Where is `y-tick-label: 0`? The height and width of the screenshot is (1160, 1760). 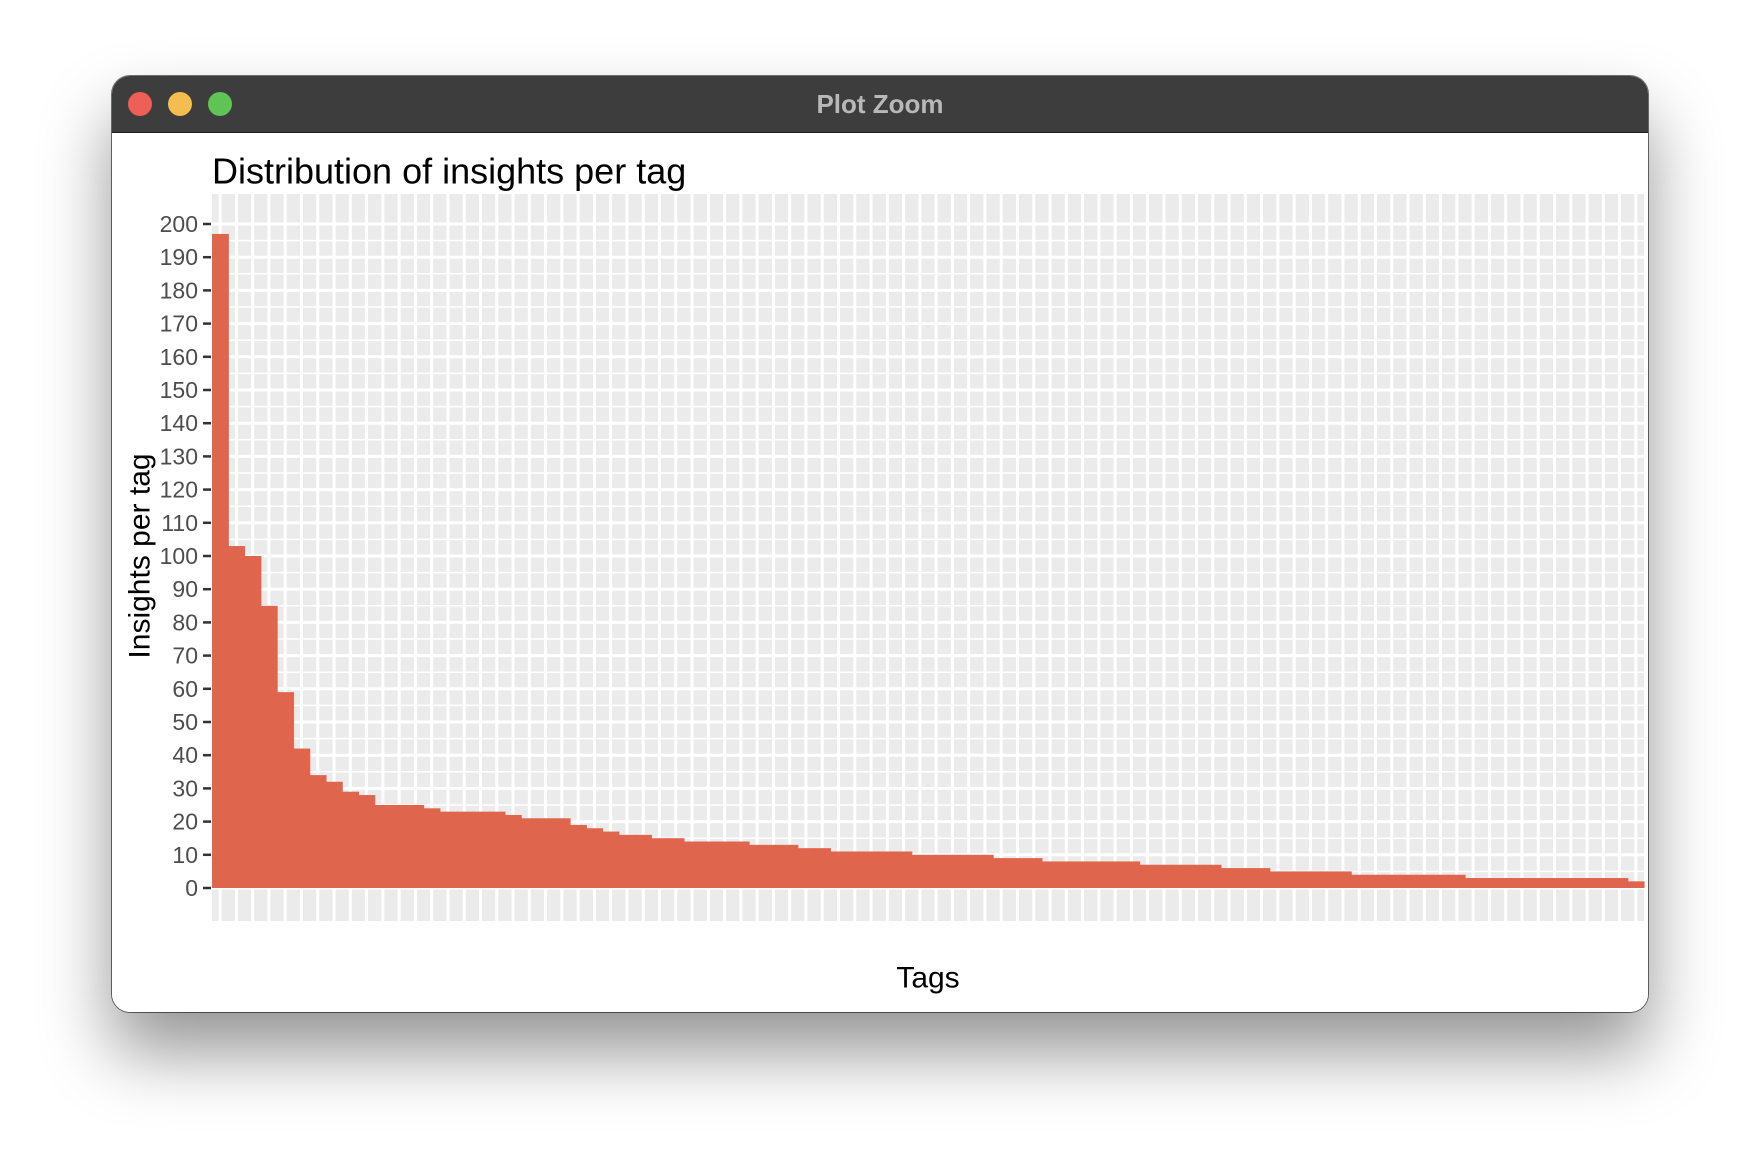
y-tick-label: 0 is located at coordinates (191, 888).